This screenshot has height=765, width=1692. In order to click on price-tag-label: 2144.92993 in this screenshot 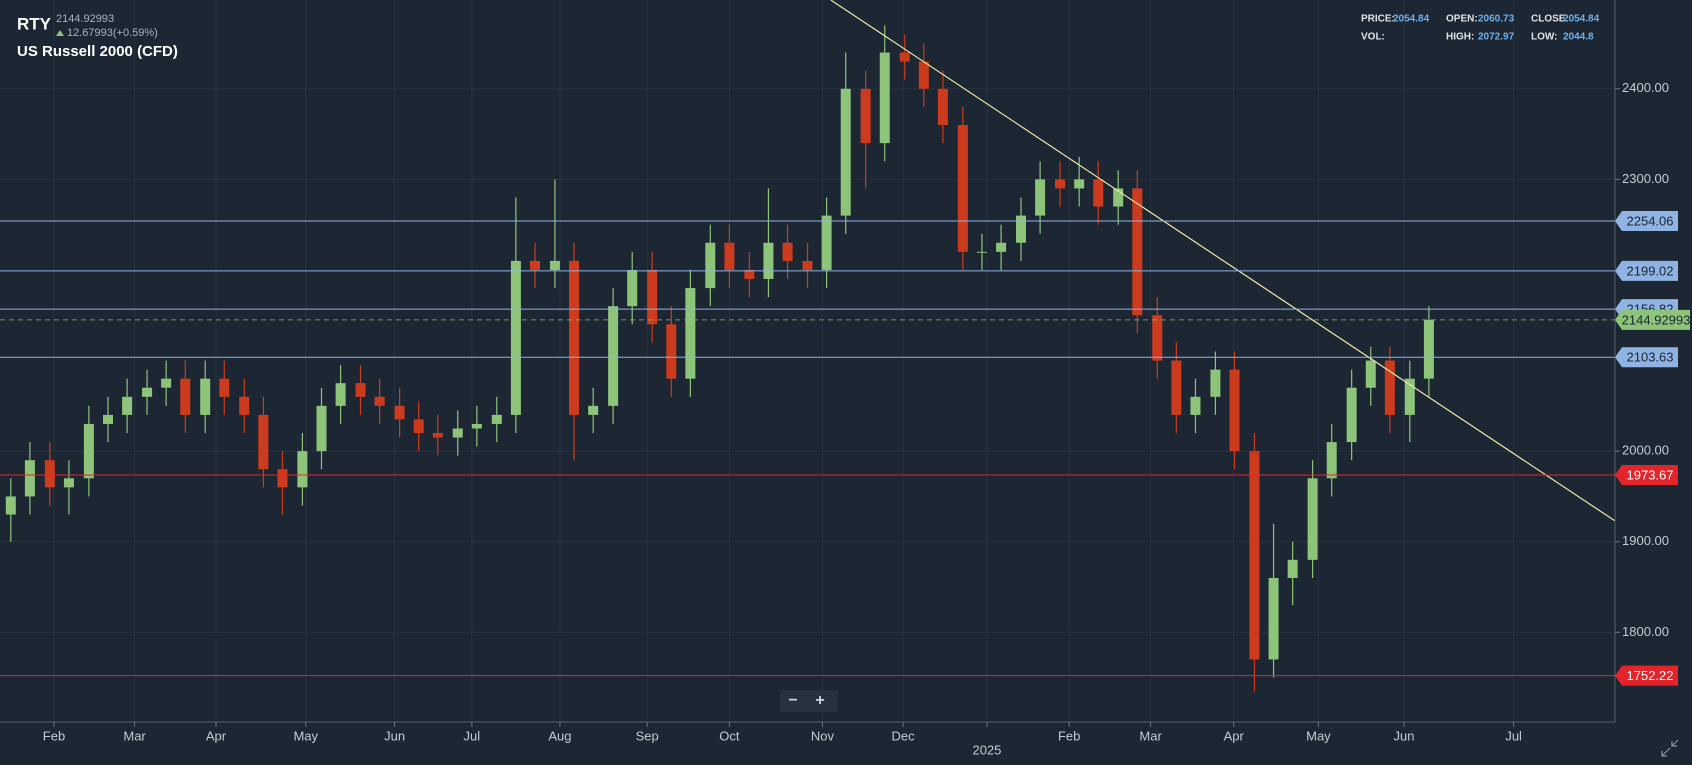, I will do `click(1656, 319)`.